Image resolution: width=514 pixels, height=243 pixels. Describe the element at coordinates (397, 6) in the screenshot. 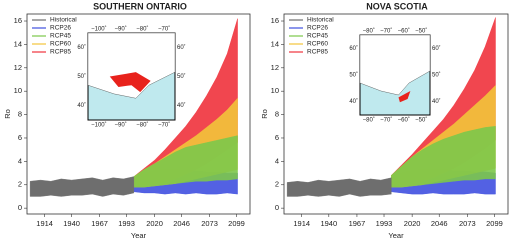

I see `chart-title: NOVA SCOTIA` at that location.